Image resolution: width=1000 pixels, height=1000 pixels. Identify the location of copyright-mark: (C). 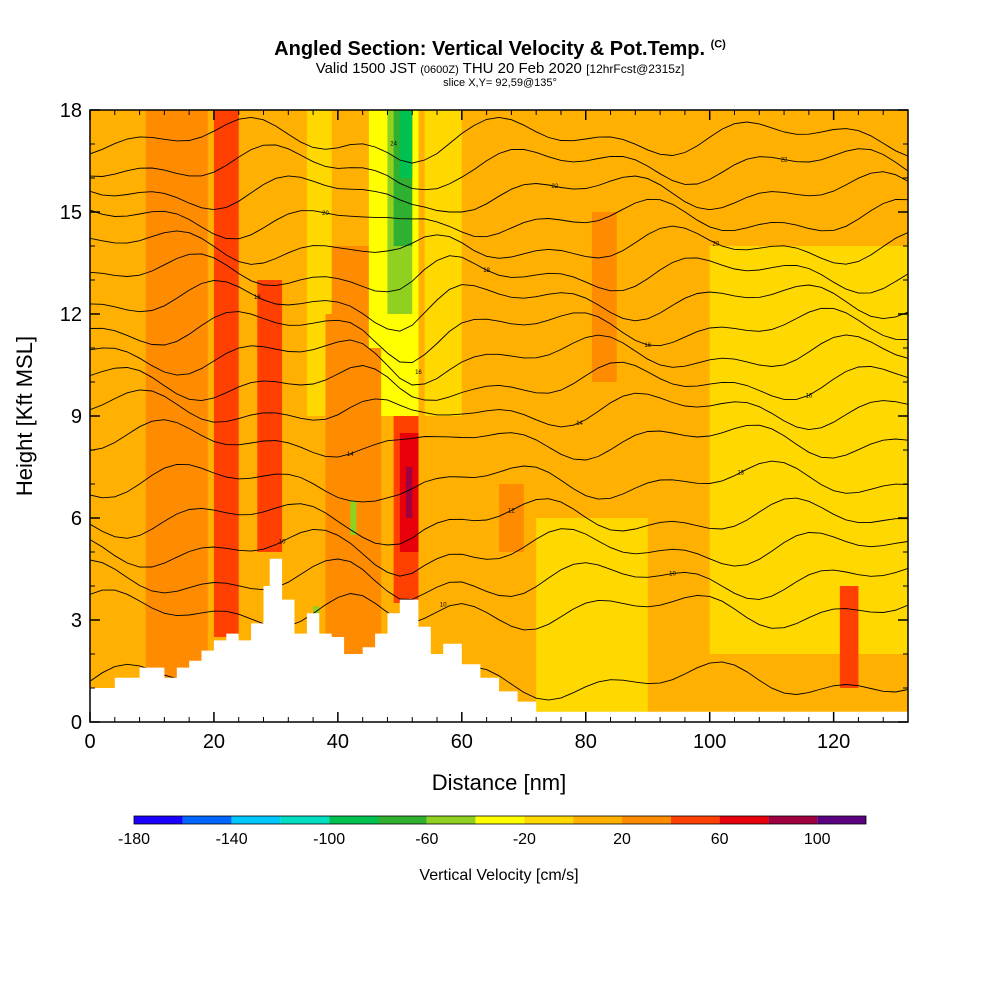
(718, 44).